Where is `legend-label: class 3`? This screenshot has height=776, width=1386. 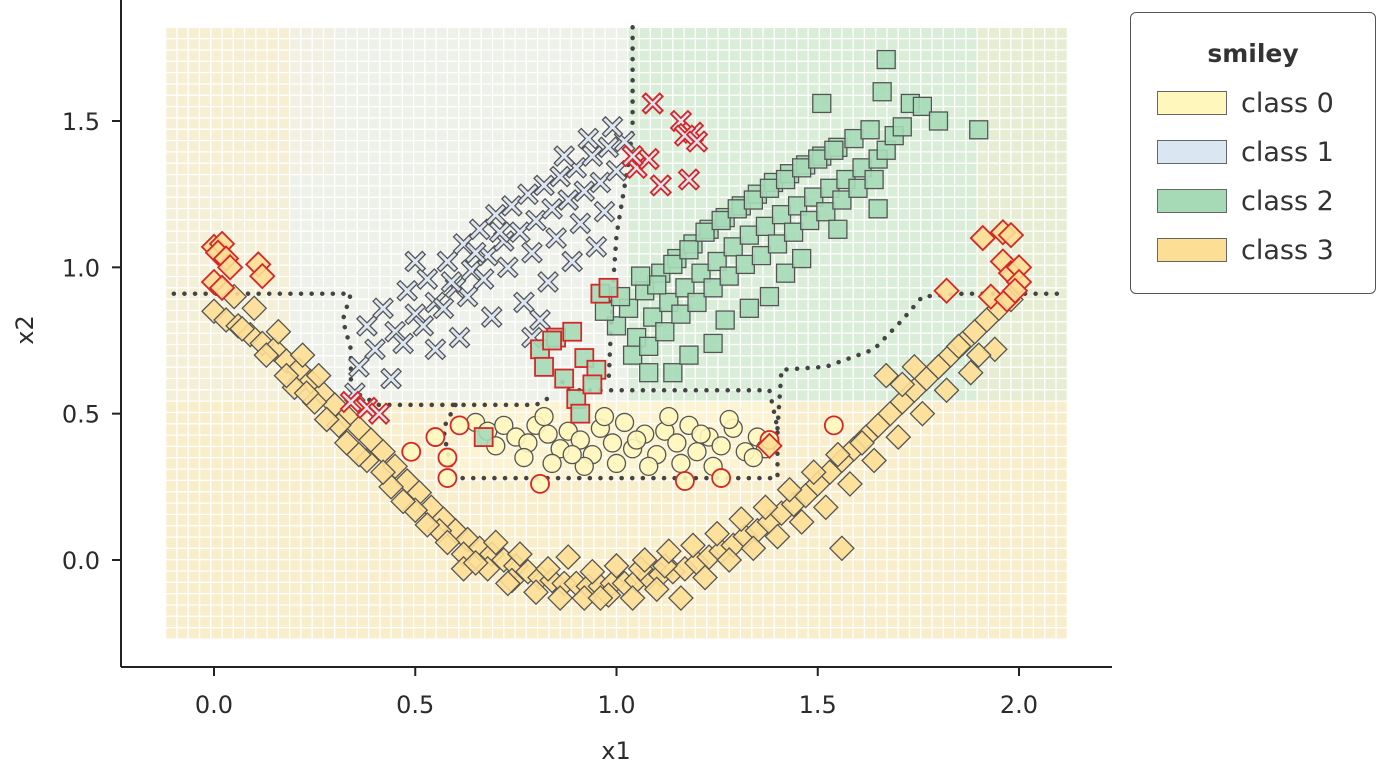
legend-label: class 3 is located at coordinates (1287, 250).